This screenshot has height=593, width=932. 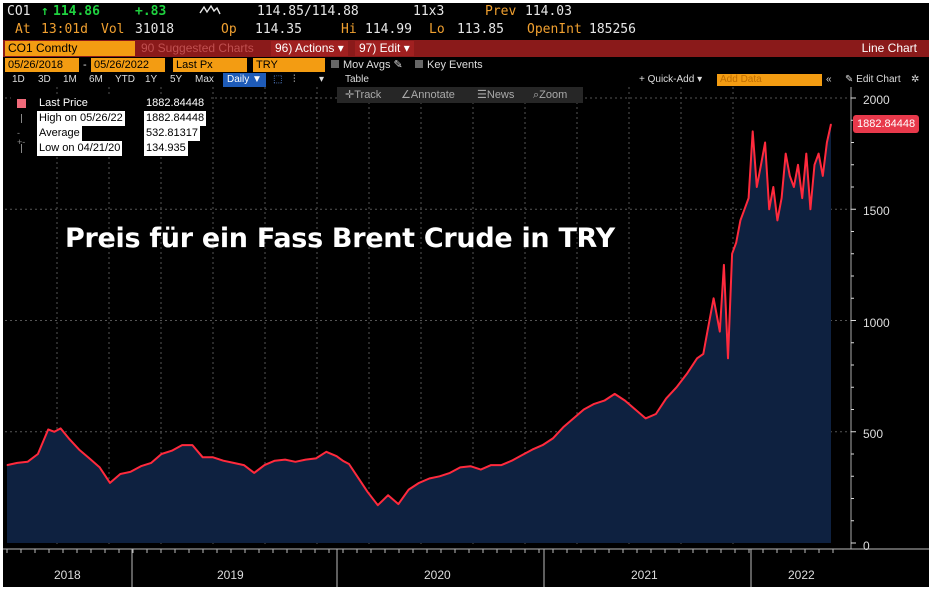 What do you see at coordinates (388, 29) in the screenshot?
I see `high-value: 114.99` at bounding box center [388, 29].